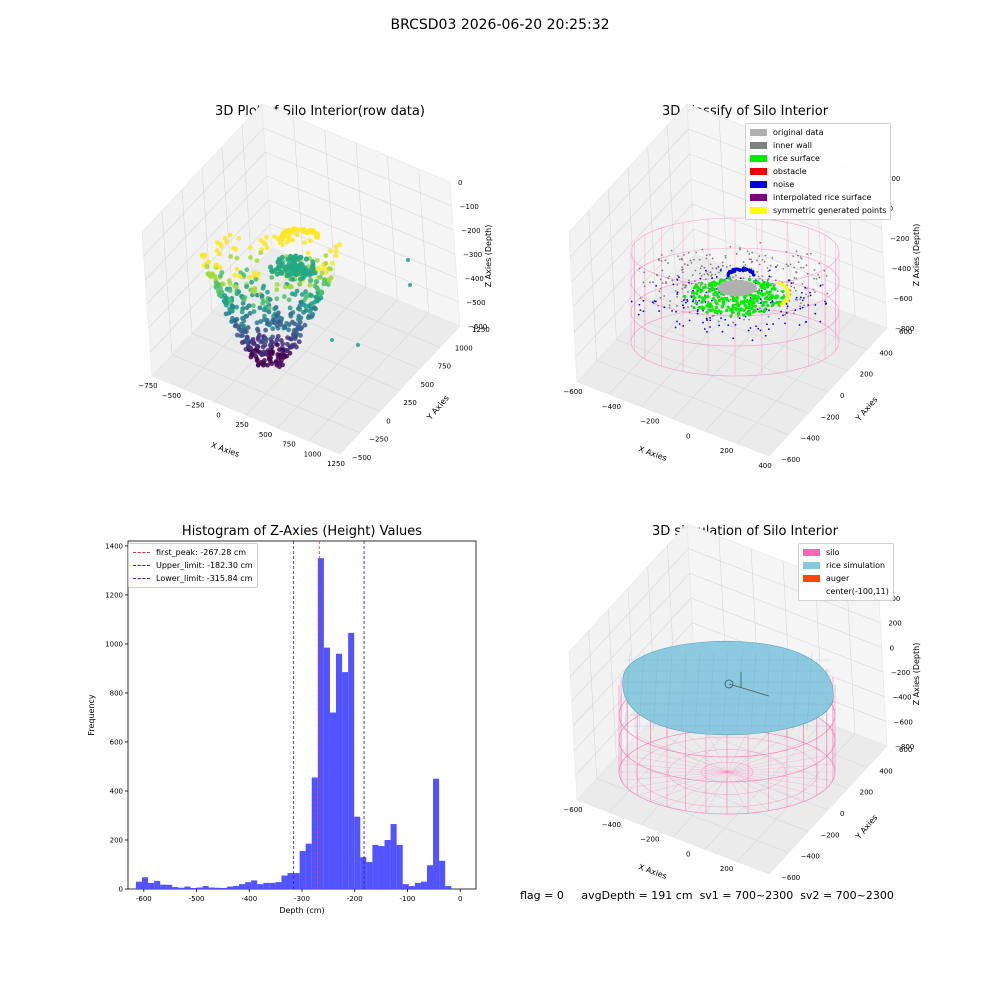  What do you see at coordinates (674, 768) in the screenshot?
I see `silo-floor-spoke` at bounding box center [674, 768].